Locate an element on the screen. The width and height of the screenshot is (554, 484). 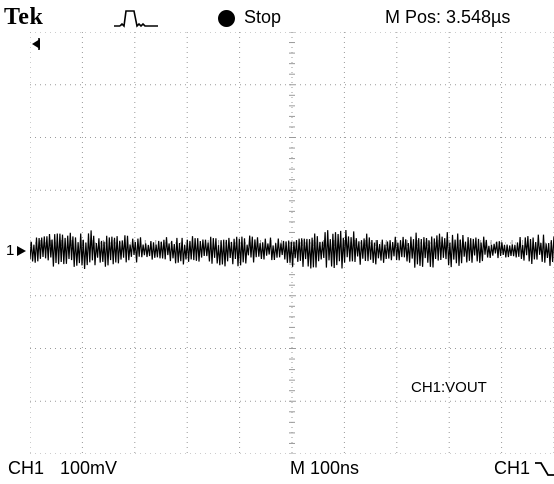
status-bar: Tek Stop M Pos: 3.548µs is located at coordinates (277, 16).